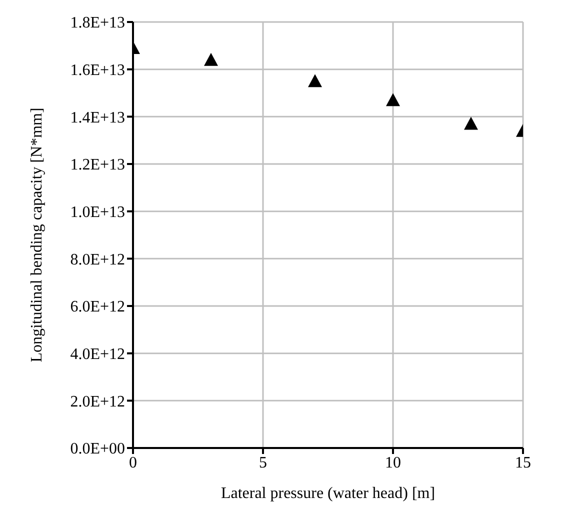  Describe the element at coordinates (263, 463) in the screenshot. I see `x-tick-label: 5` at that location.